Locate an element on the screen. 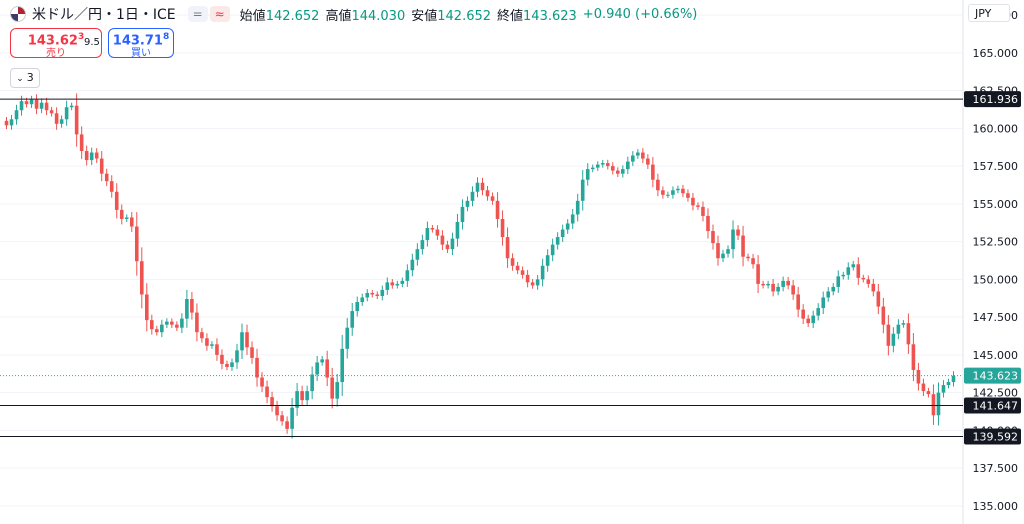  pill-right-icon: ≈ is located at coordinates (219, 14).